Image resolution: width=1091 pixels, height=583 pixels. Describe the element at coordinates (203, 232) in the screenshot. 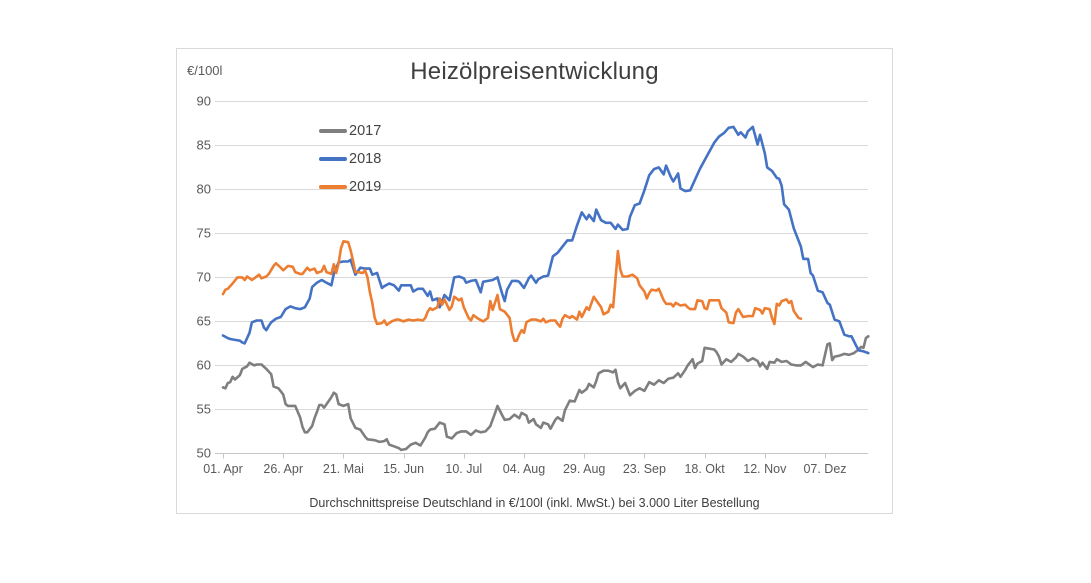

I see `y-tick-label: 75` at that location.